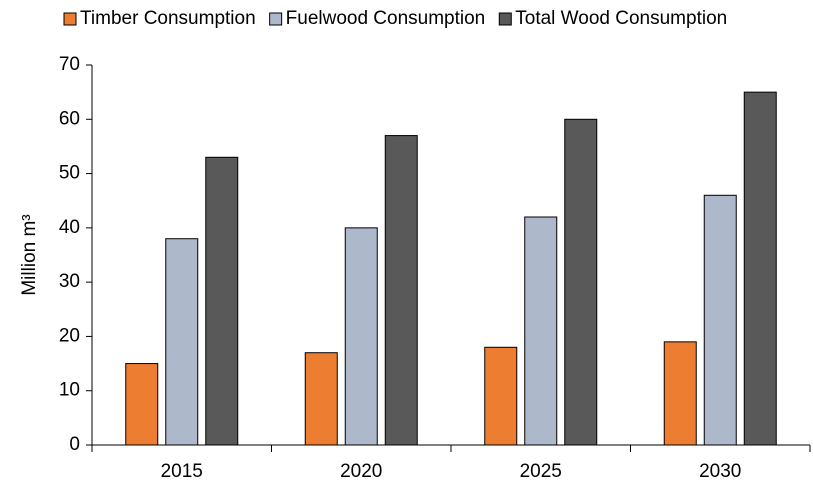 The height and width of the screenshot is (486, 813). Describe the element at coordinates (361, 471) in the screenshot. I see `x-tick-label: 2020` at that location.